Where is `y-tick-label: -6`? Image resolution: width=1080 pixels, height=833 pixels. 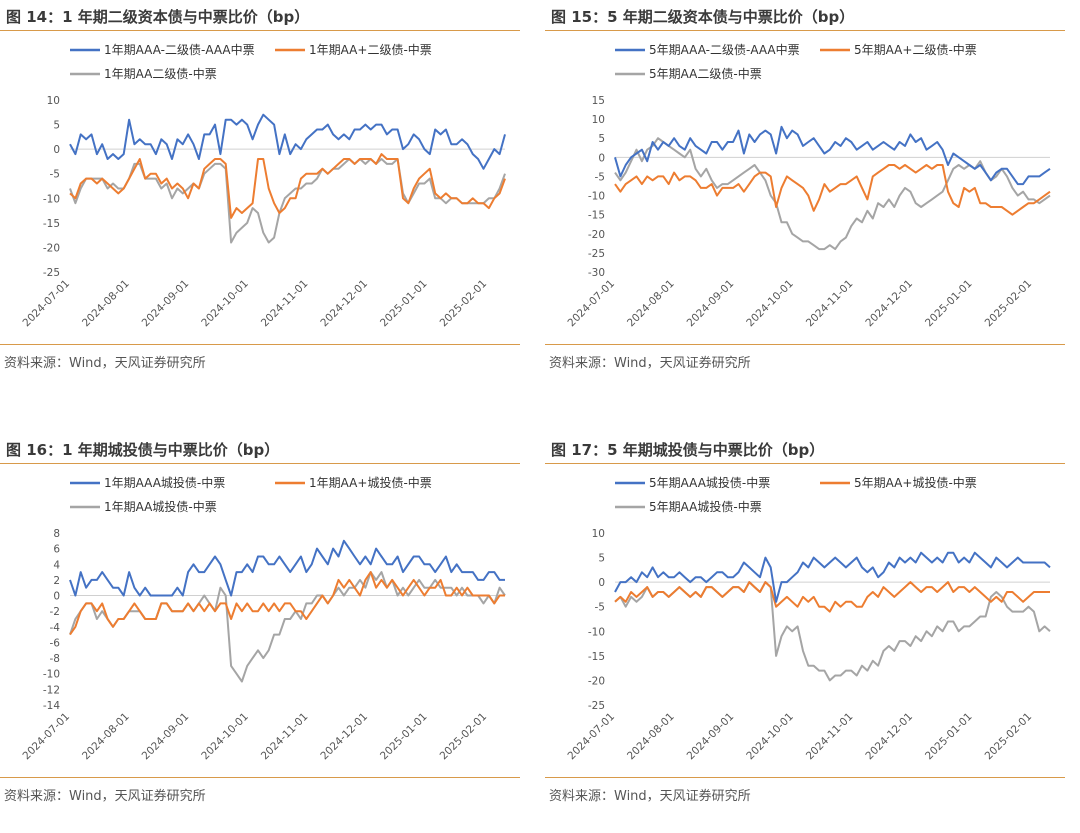 y-tick-label: -6 is located at coordinates (55, 643).